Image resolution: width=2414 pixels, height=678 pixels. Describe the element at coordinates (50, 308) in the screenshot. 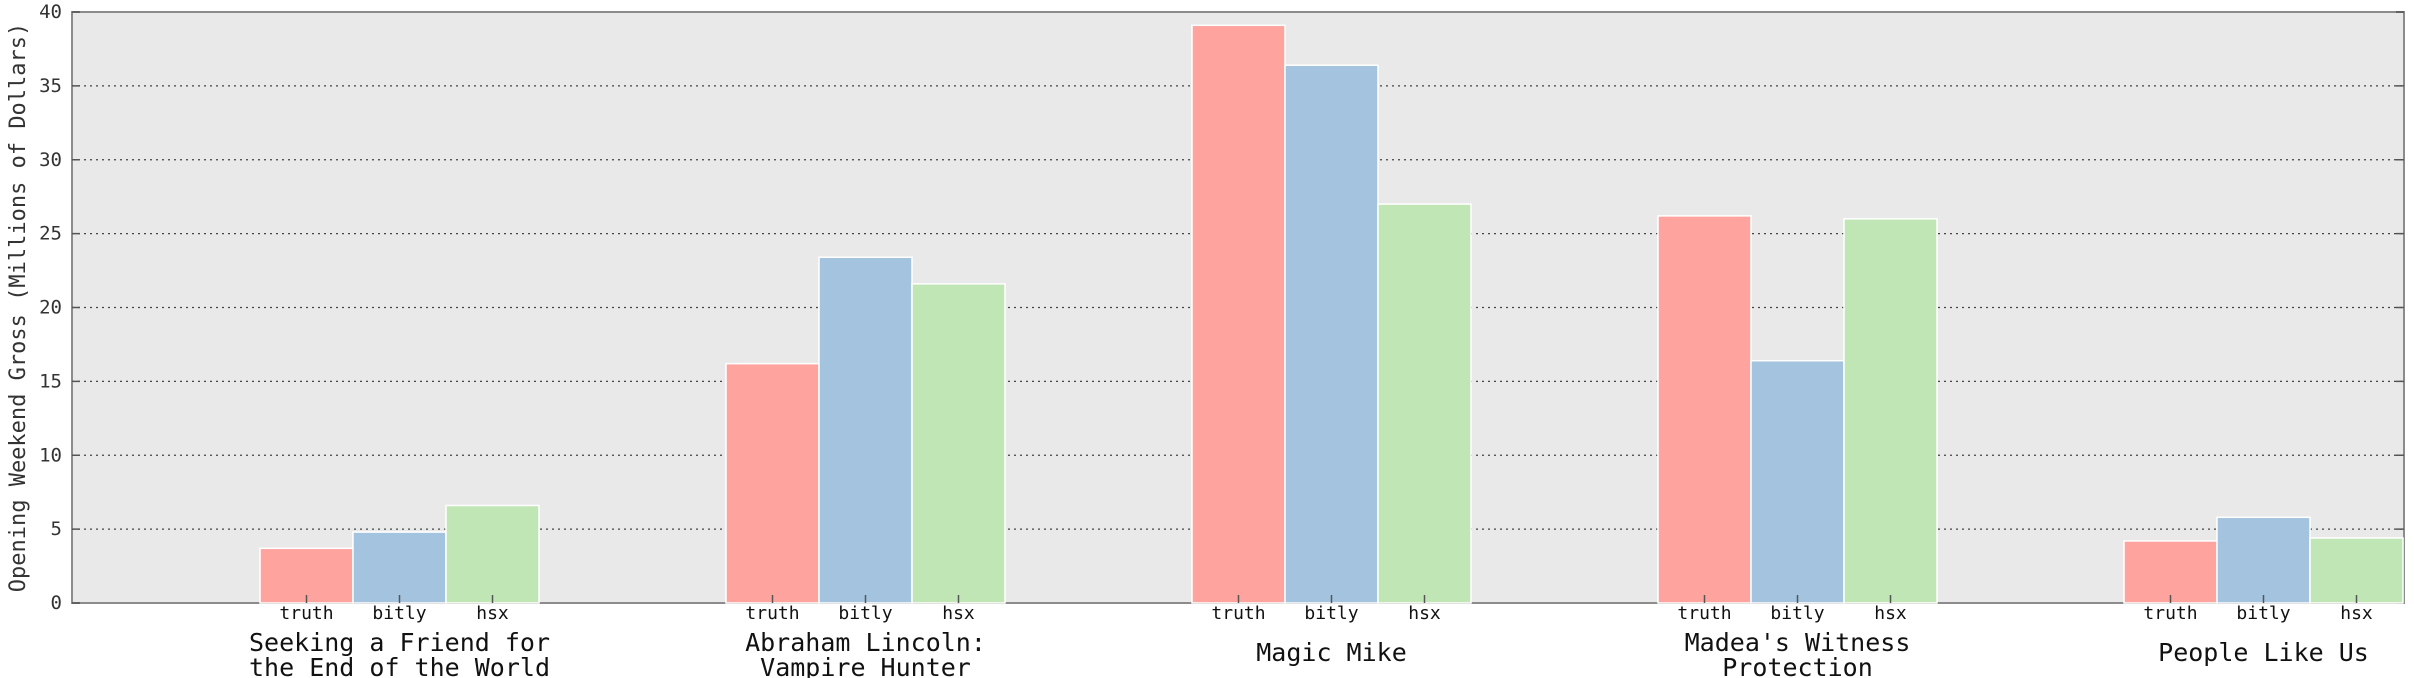

I see `y-tick-label: 20` at that location.